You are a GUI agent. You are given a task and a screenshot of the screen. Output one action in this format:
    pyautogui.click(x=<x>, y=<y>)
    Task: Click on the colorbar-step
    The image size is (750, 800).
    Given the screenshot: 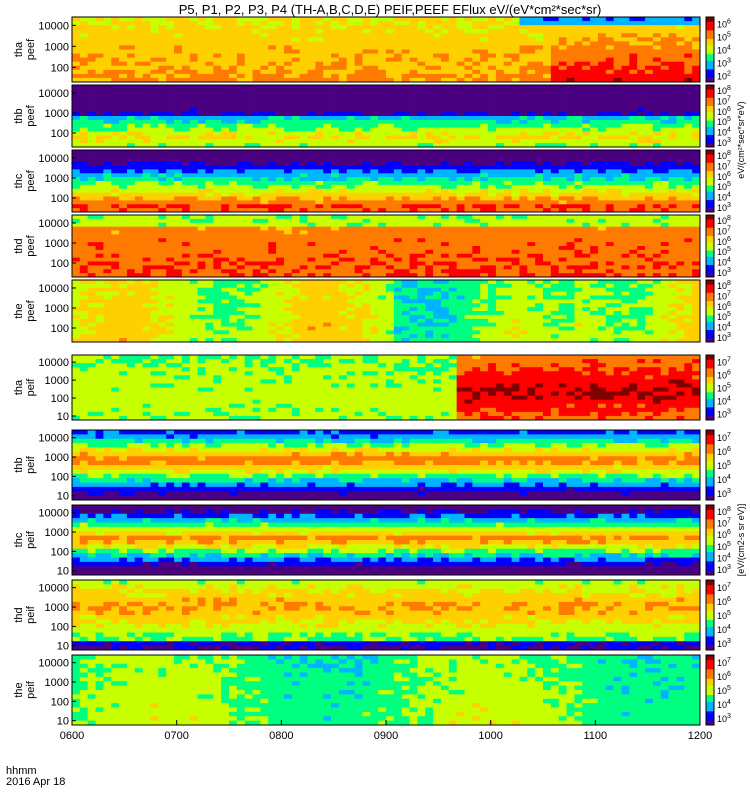 What is the action you would take?
    pyautogui.click(x=710, y=163)
    